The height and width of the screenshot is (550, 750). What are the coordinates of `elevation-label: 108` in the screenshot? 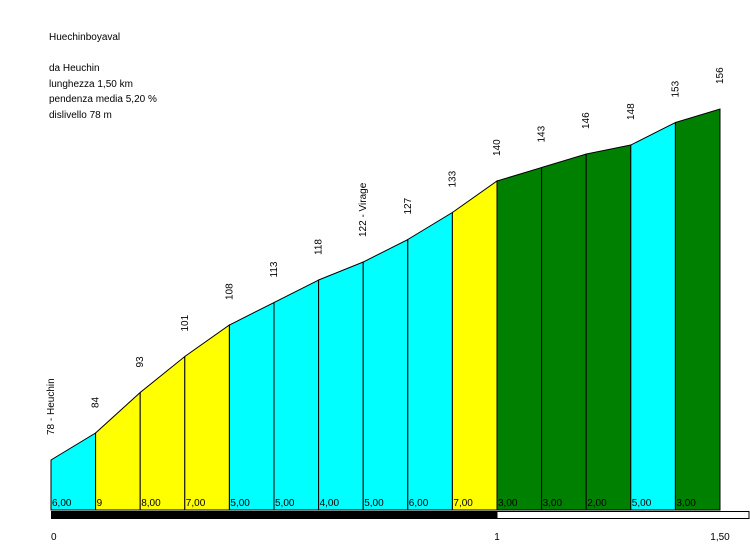 It's located at (229, 291).